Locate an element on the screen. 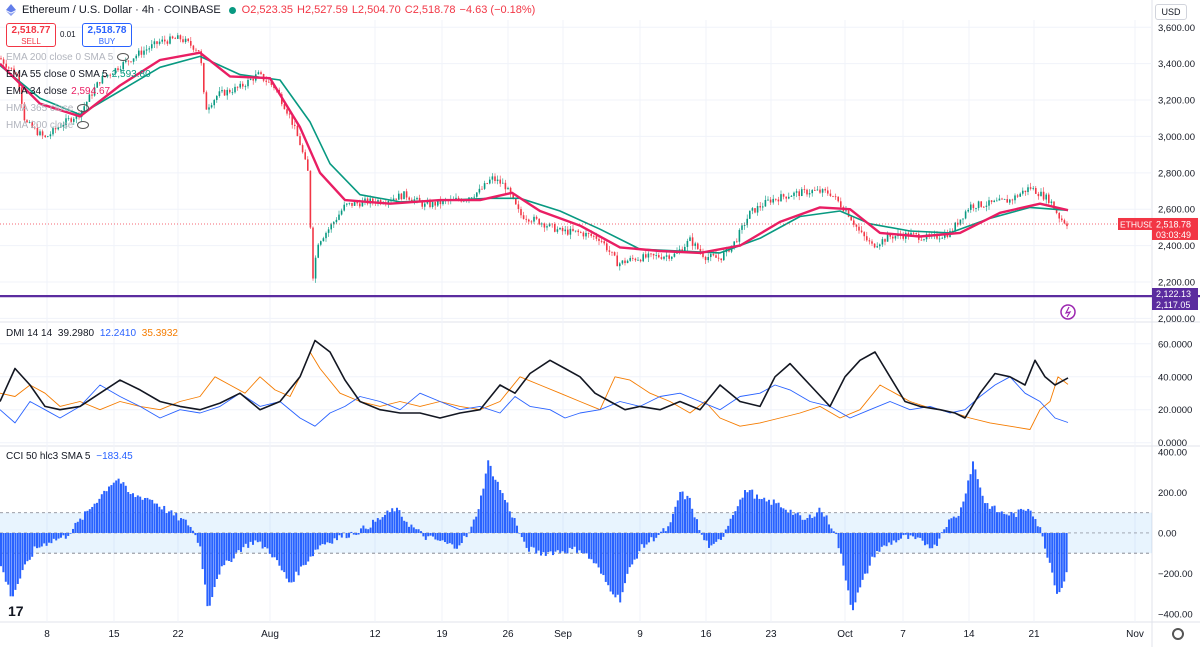 The width and height of the screenshot is (1200, 647). dmi-legend: DMI 14 14 39.2980 12.2410 35.3932 is located at coordinates (92, 333).